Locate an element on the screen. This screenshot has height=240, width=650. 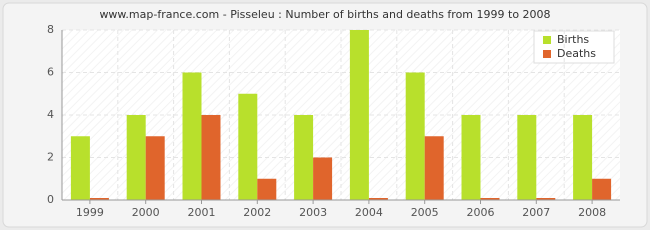
legend-label: Births is located at coordinates (573, 39).